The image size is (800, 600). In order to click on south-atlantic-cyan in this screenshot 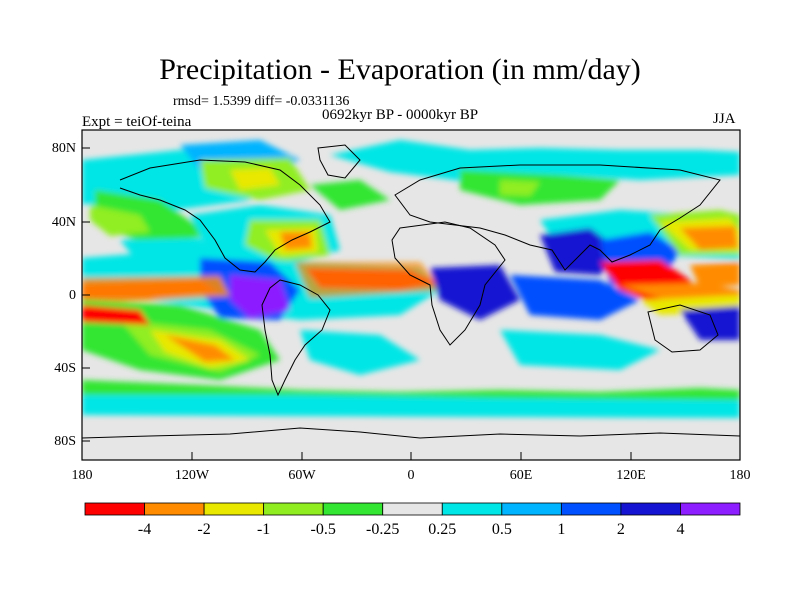, I will do `click(360, 352)`.